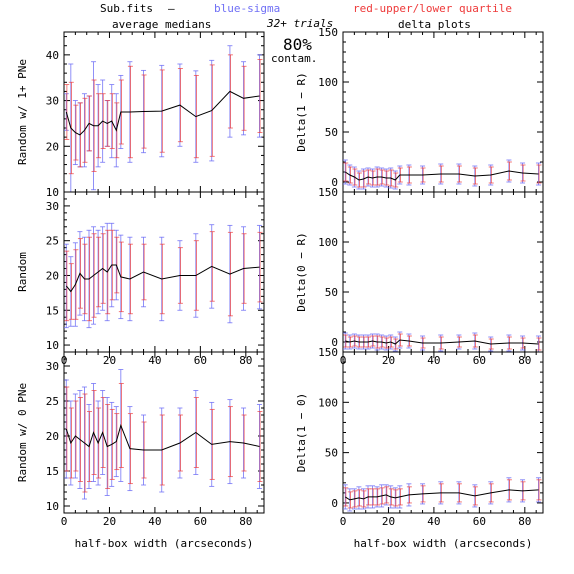 The width and height of the screenshot is (574, 574). I want to click on panel-left-top: 10 20 30 40 Random w/ 1+ PNe, so click(140, 115).